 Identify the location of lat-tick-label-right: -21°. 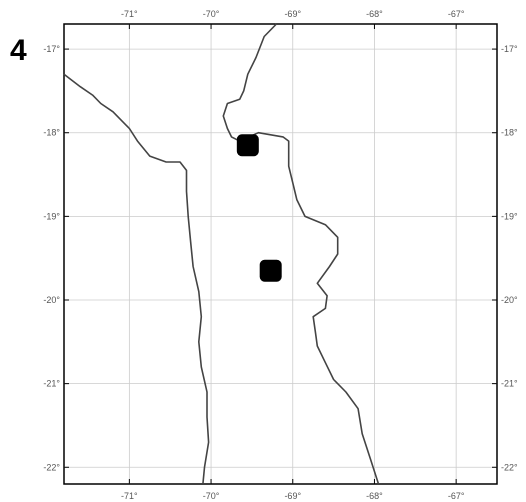
(509, 384).